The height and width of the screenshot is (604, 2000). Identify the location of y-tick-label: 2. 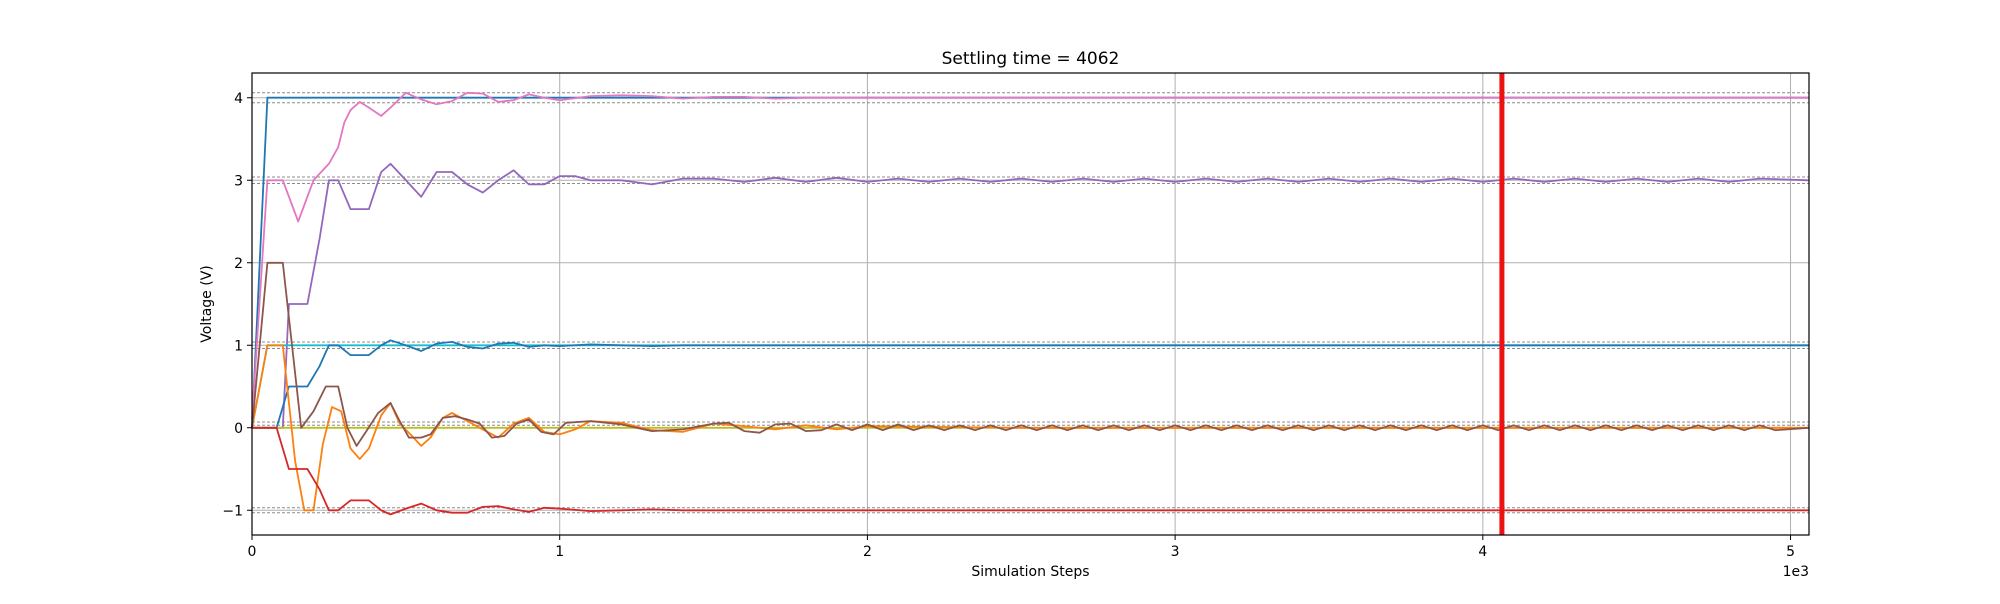
(238, 264).